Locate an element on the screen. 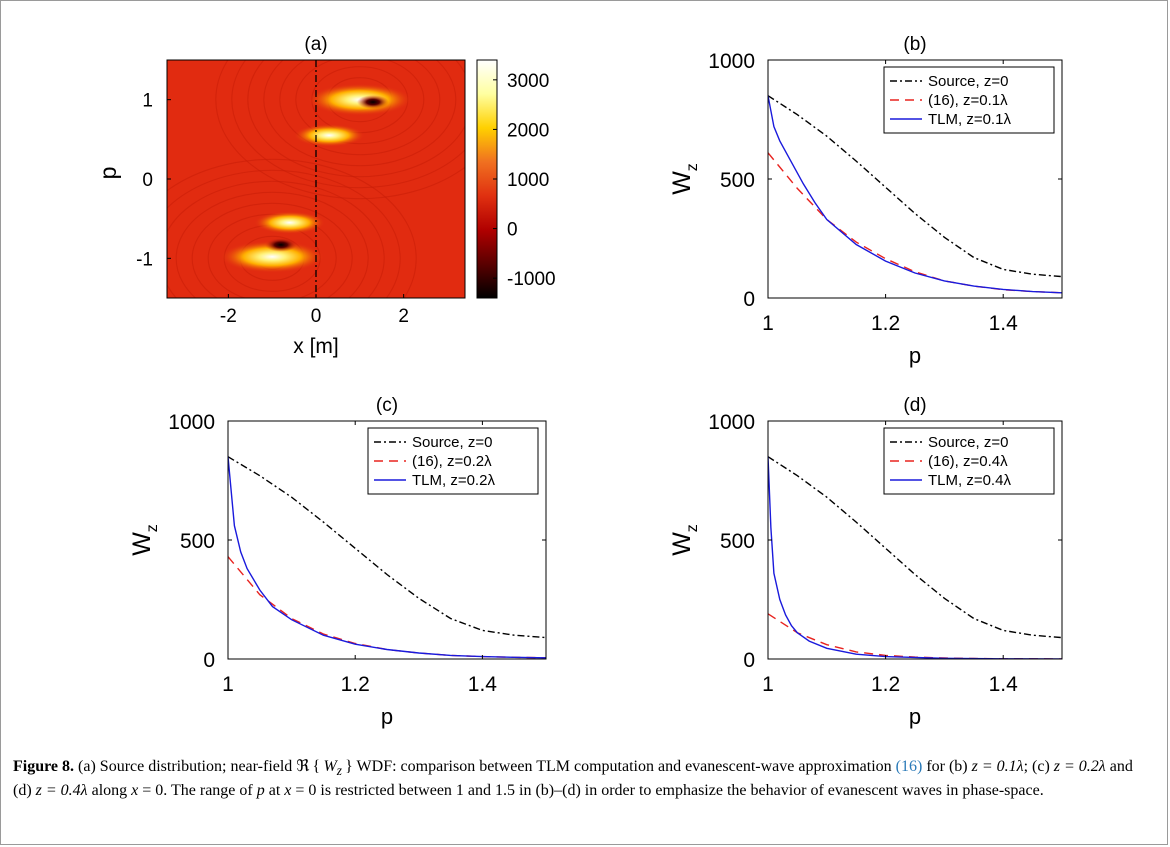 The image size is (1170, 847). panel-label: (c) is located at coordinates (387, 405).